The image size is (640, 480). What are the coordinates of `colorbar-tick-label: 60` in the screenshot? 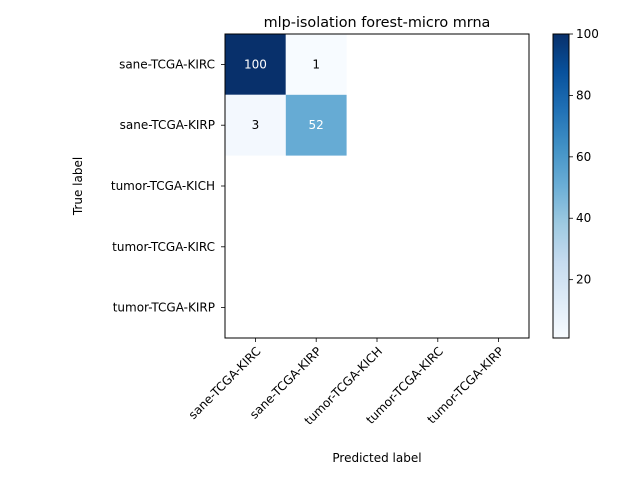 It's located at (583, 157).